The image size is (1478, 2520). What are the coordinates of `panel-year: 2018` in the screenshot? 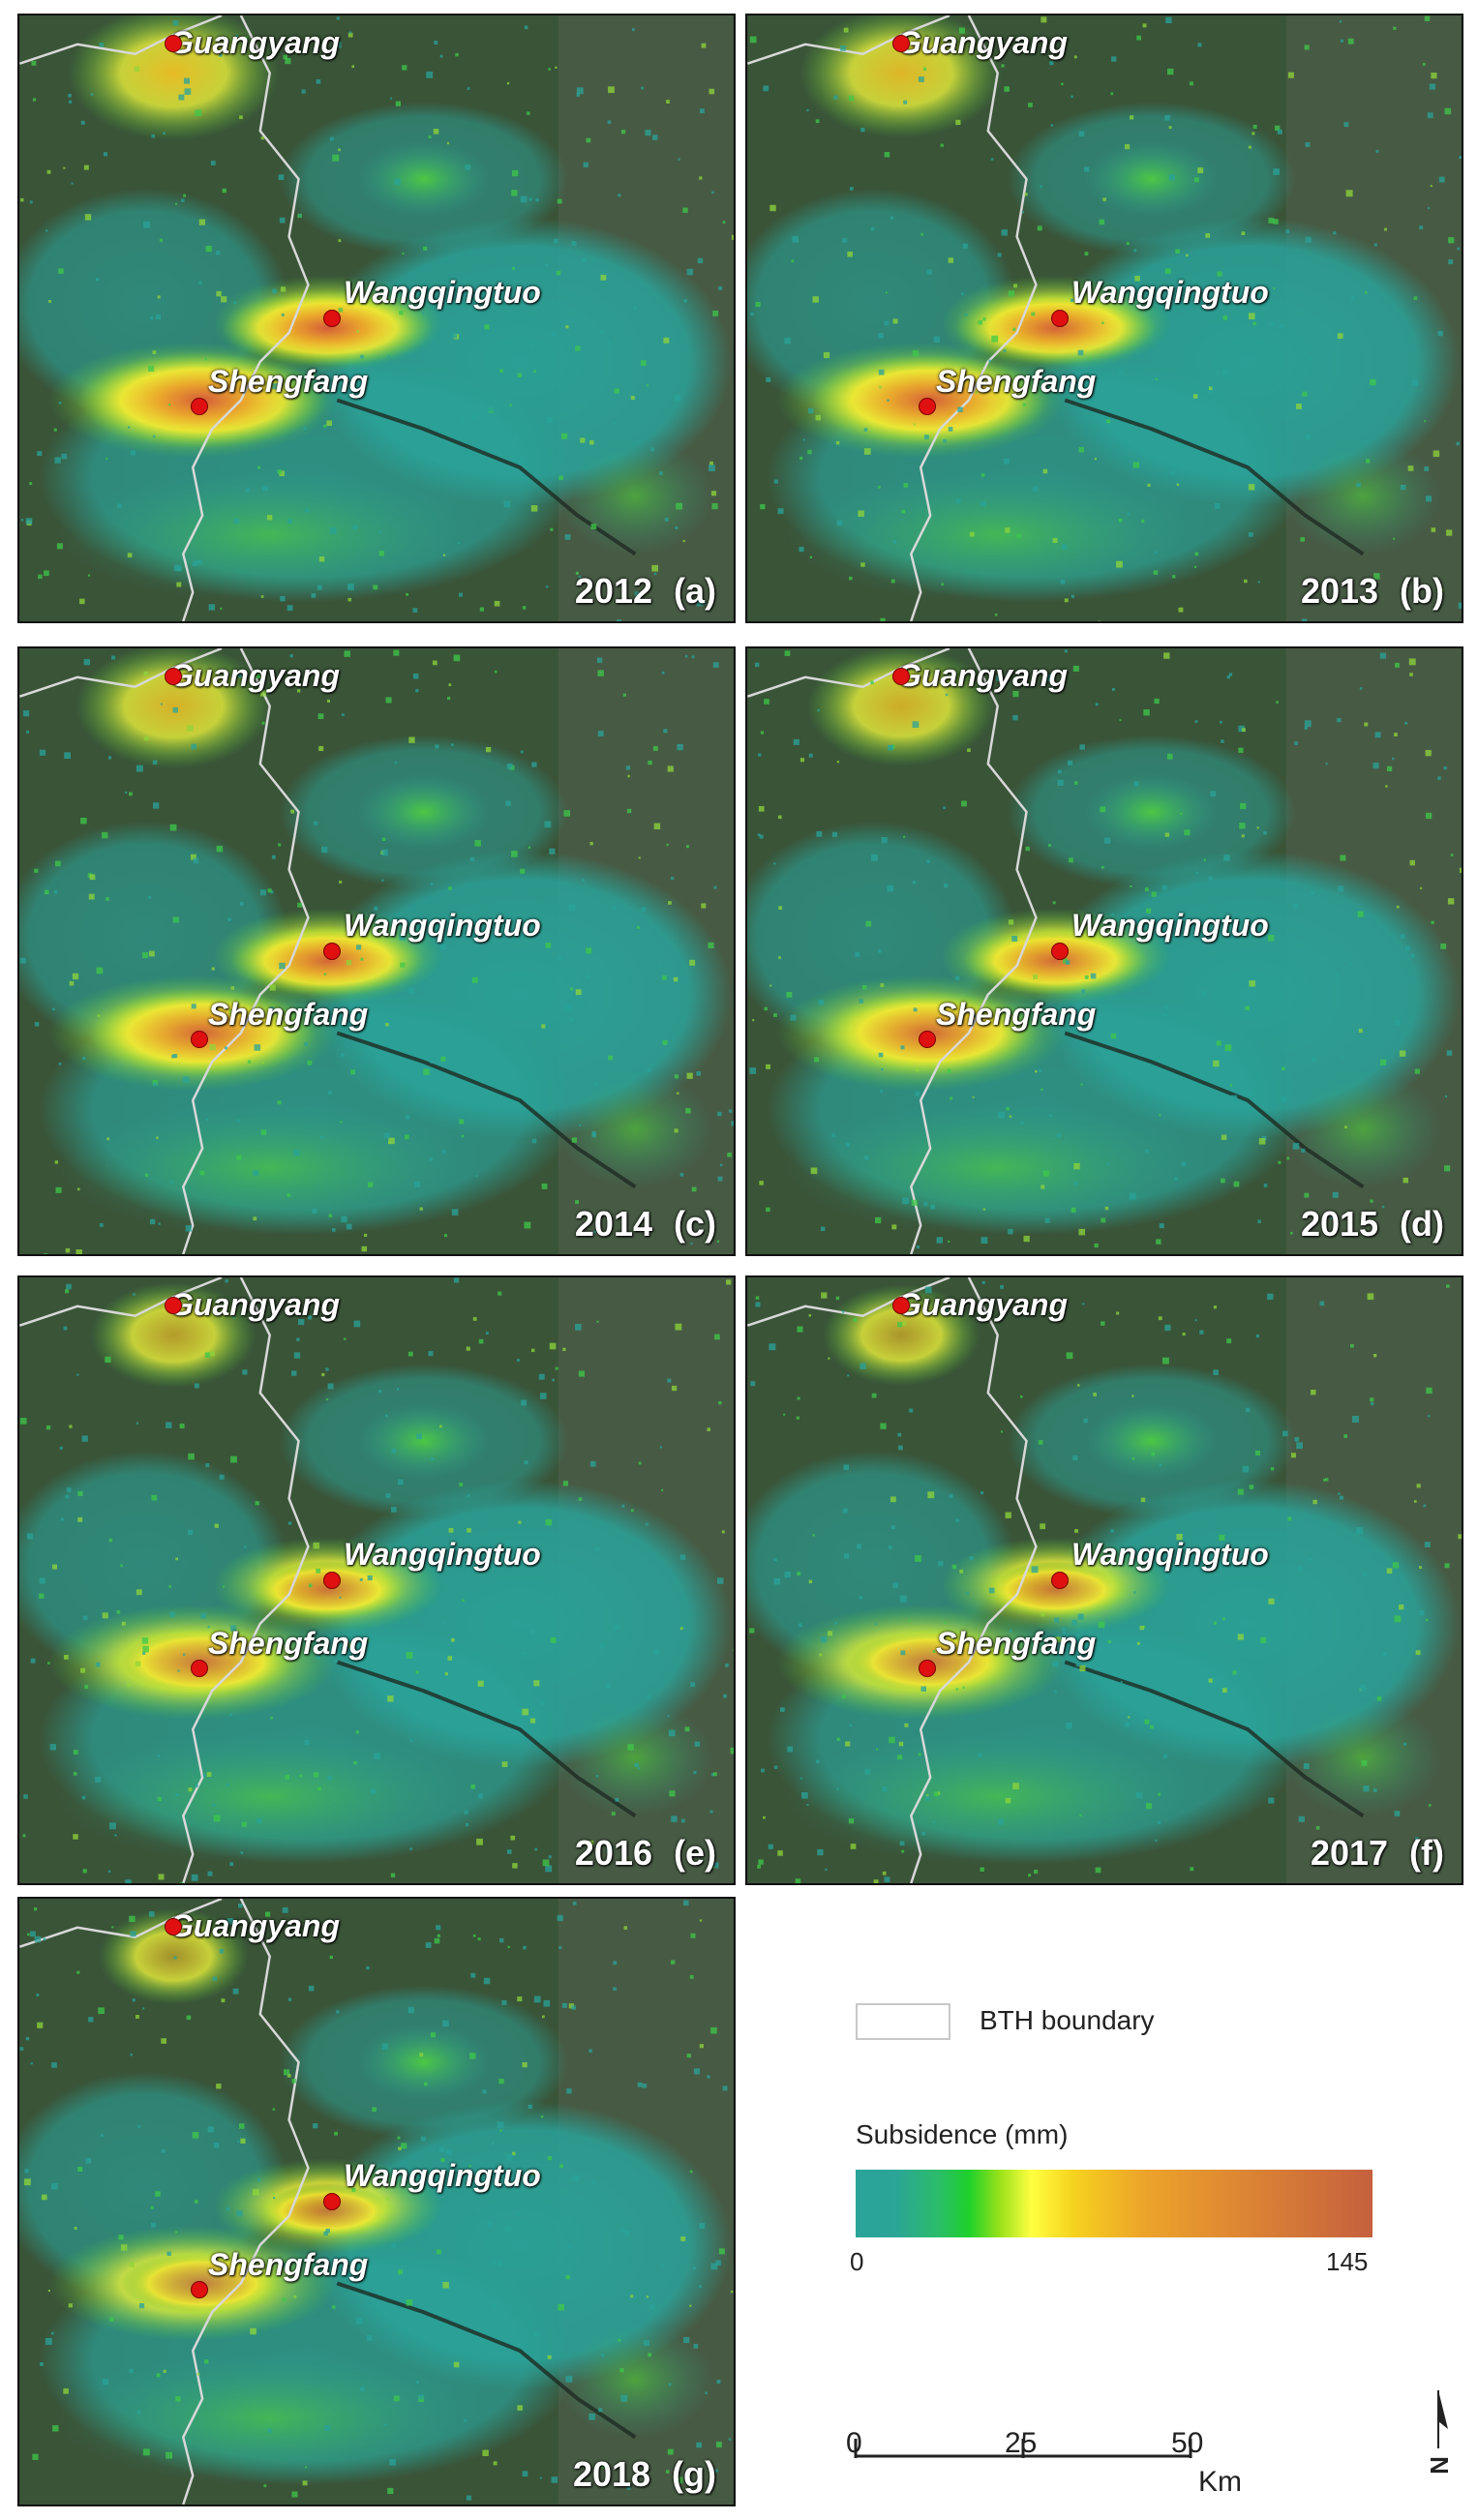 It's located at (611, 2474).